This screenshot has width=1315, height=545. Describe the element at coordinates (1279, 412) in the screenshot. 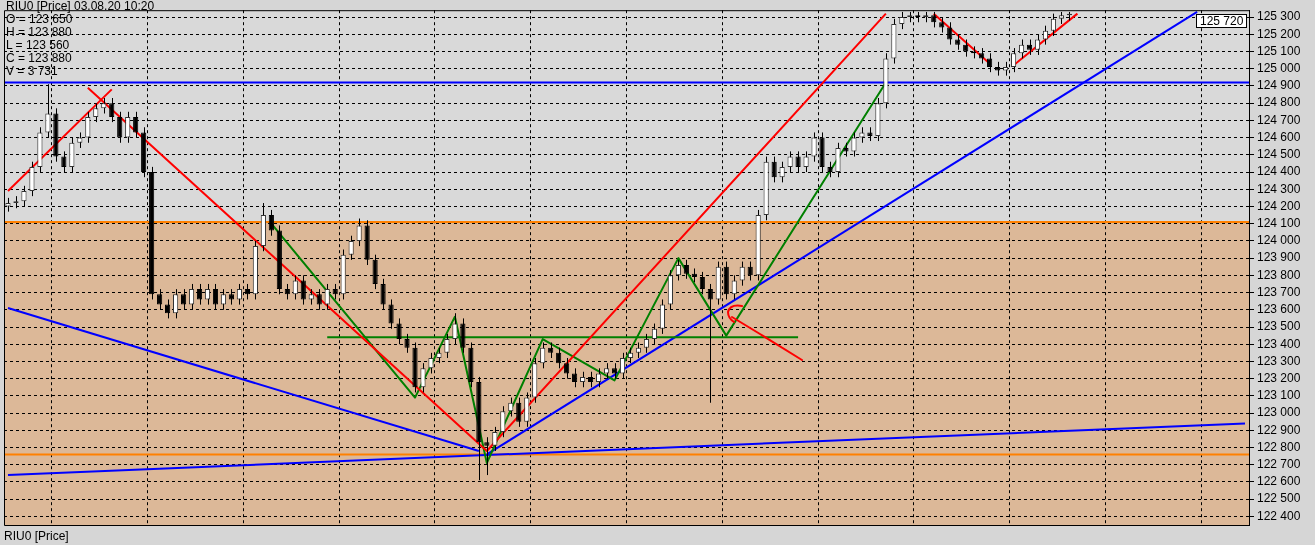

I see `y-tick-label: 123 000` at that location.